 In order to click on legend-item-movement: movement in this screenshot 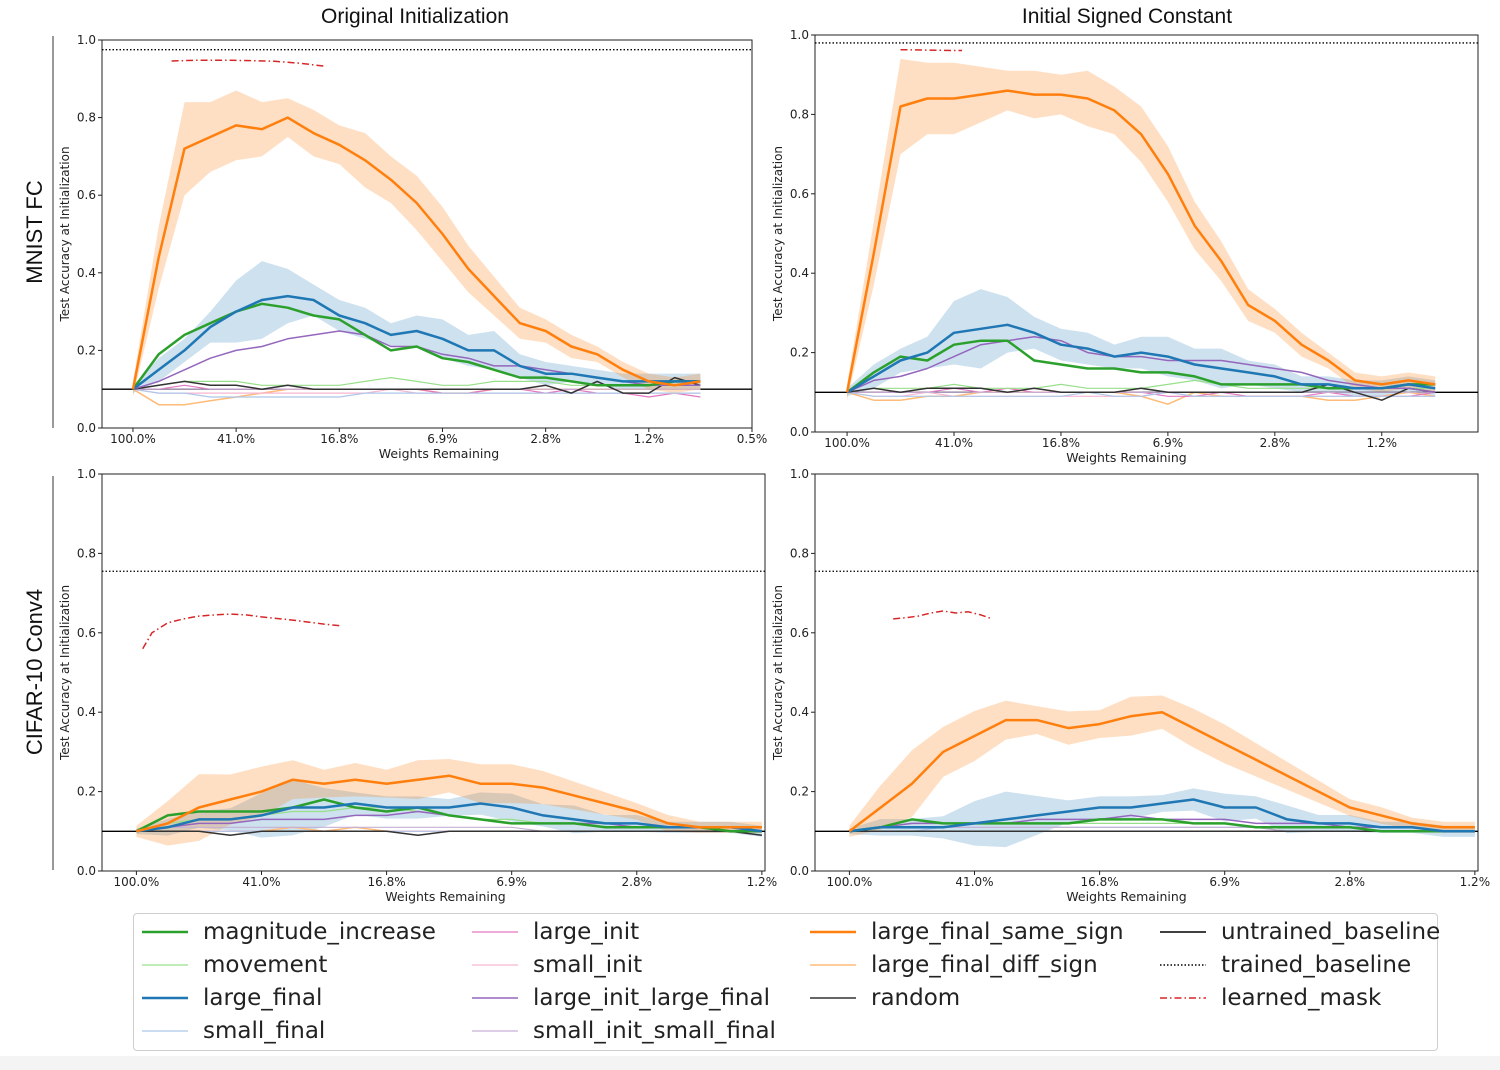, I will do `click(234, 965)`.